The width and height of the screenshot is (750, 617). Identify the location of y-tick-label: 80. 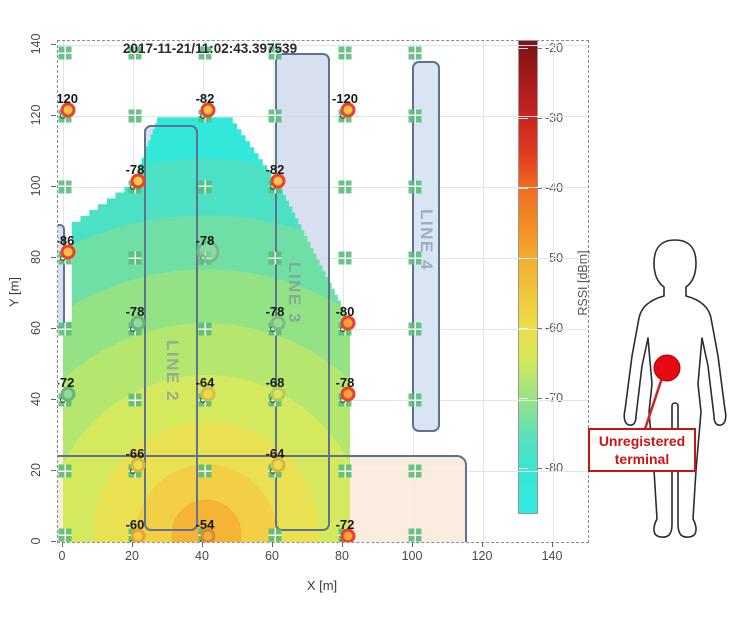
(36, 256).